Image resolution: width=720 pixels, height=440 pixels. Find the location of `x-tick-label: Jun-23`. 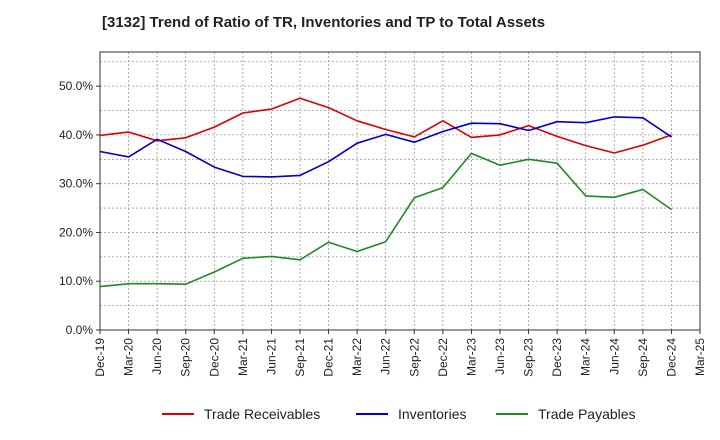

x-tick-label: Jun-23 is located at coordinates (500, 356).